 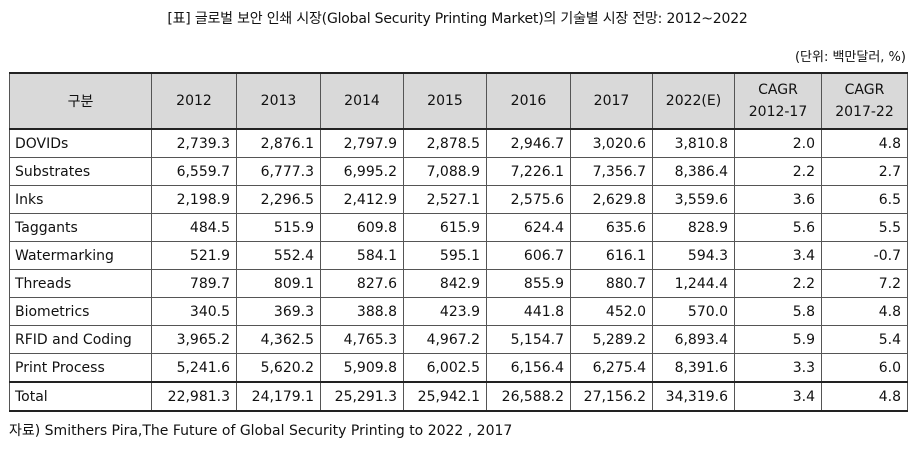 I want to click on header-cagr-line2: 2017-22, so click(x=864, y=112).